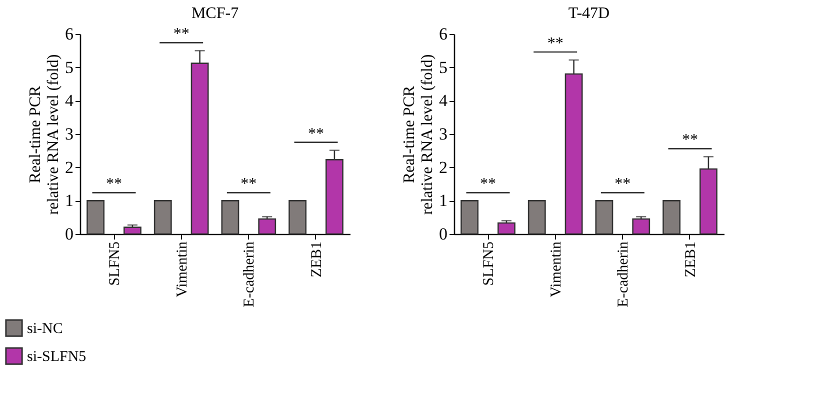 This screenshot has width=819, height=409. I want to click on legend-label: si-SLFN5, so click(56, 357).